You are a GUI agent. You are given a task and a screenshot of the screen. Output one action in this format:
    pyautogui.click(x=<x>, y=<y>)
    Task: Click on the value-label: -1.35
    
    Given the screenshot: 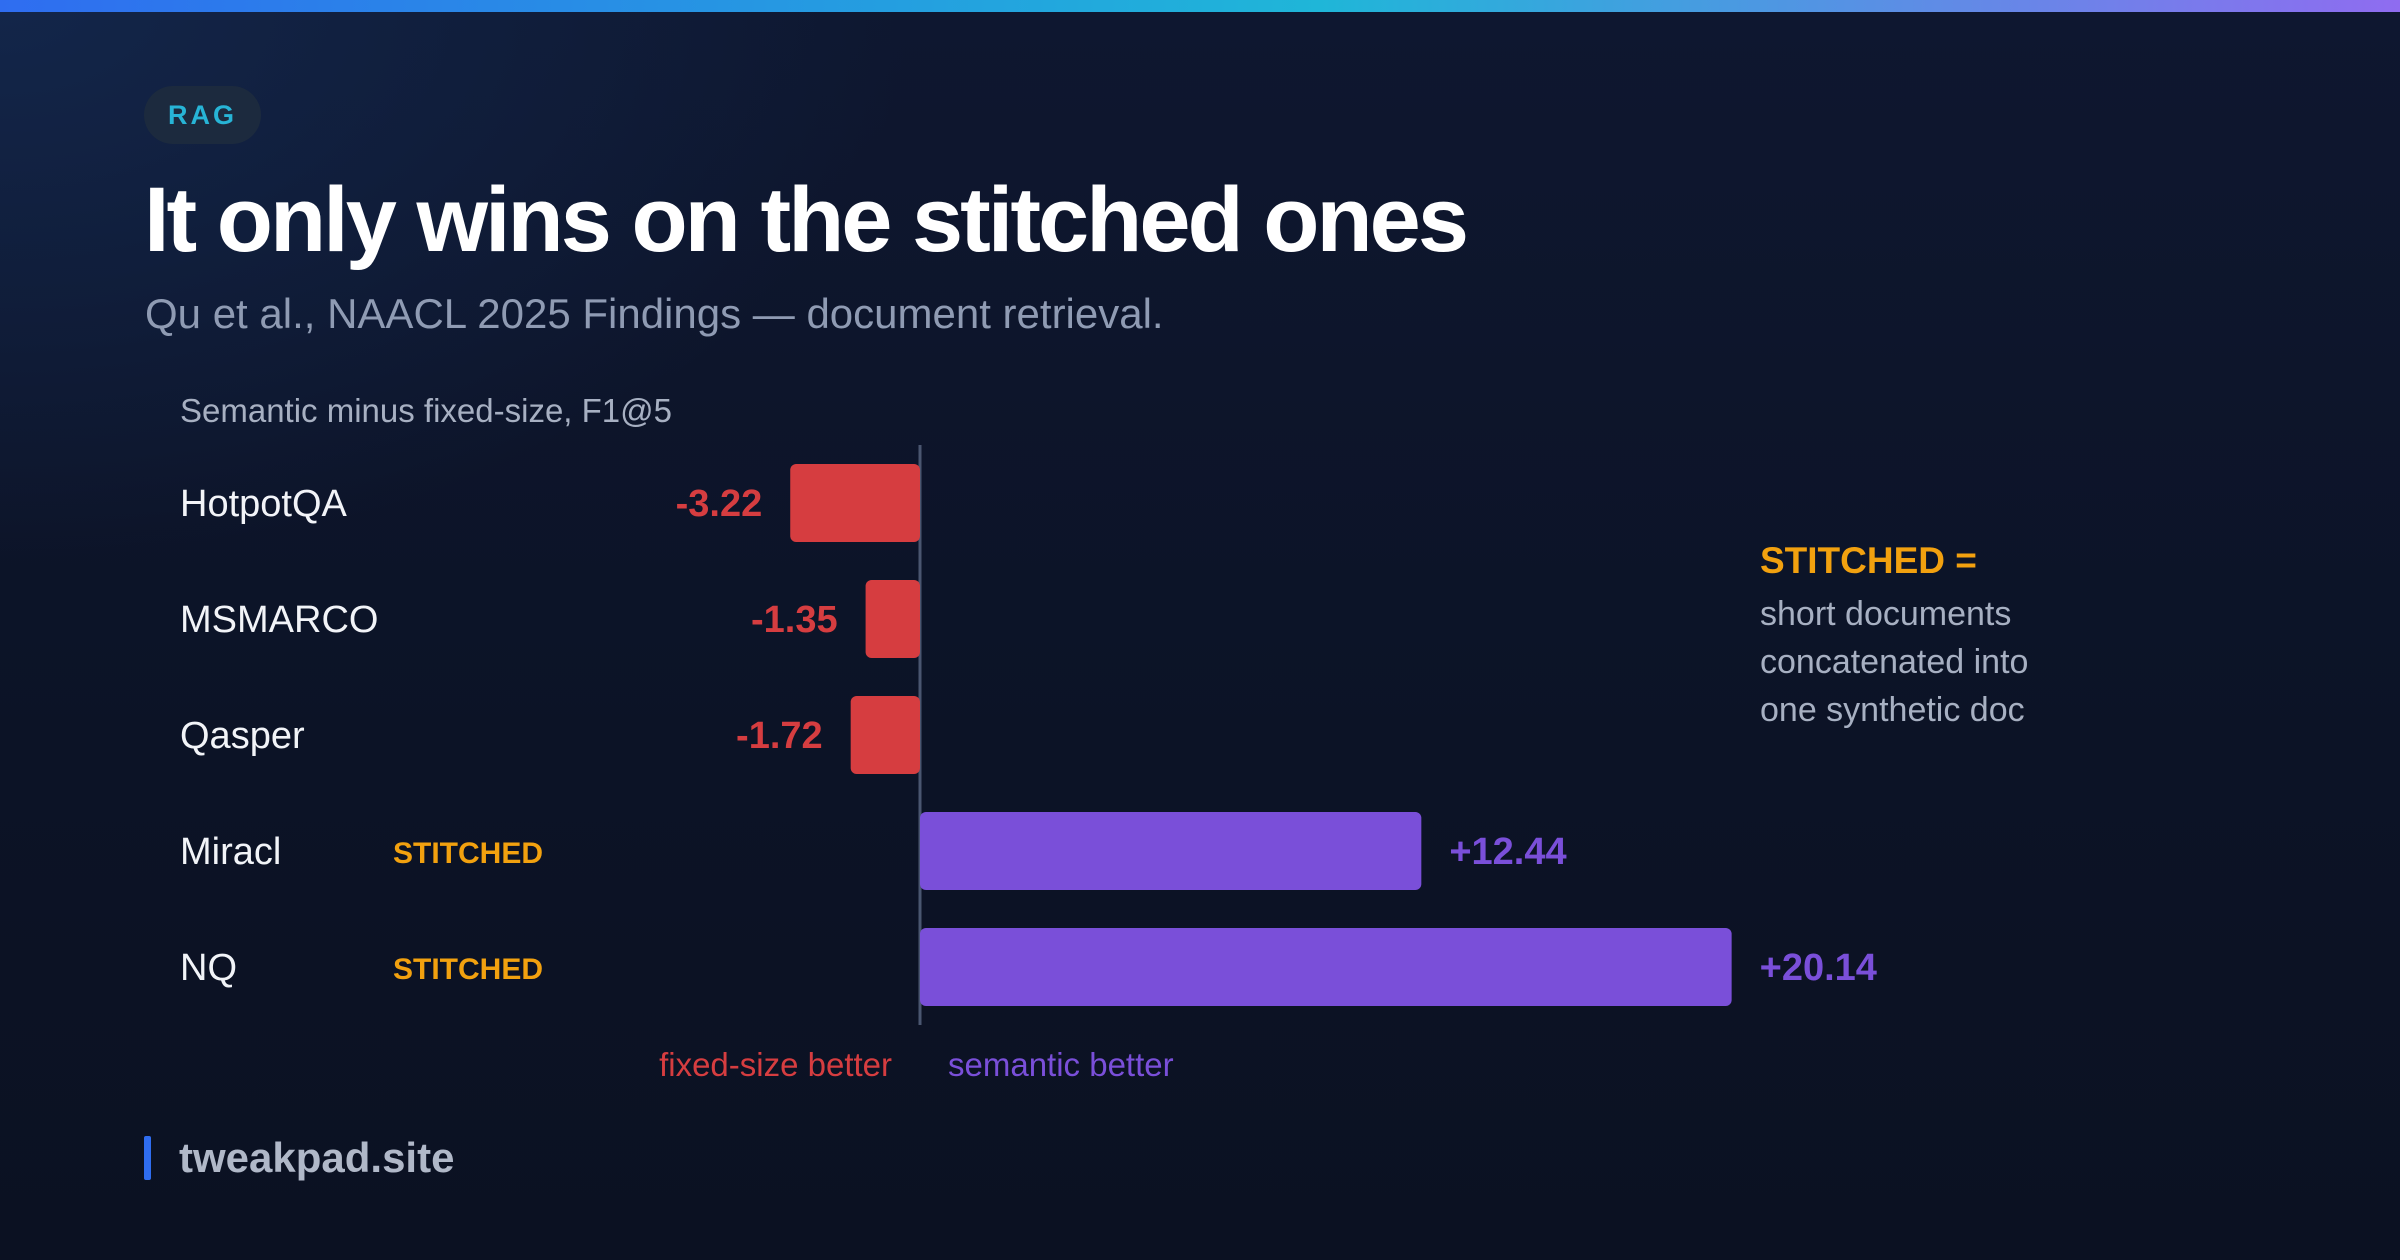 What is the action you would take?
    pyautogui.click(x=794, y=620)
    